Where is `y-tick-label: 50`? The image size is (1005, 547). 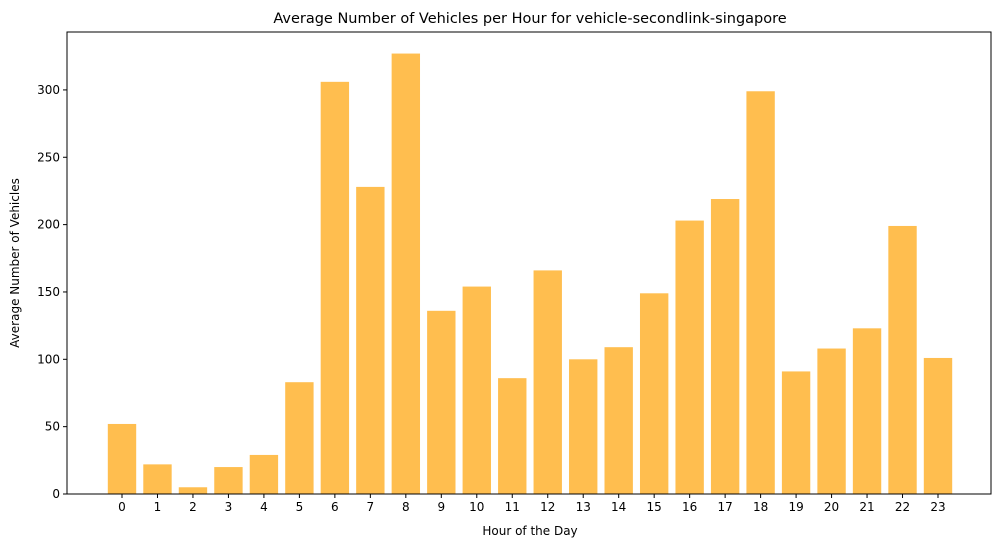
y-tick-label: 50 is located at coordinates (52, 427).